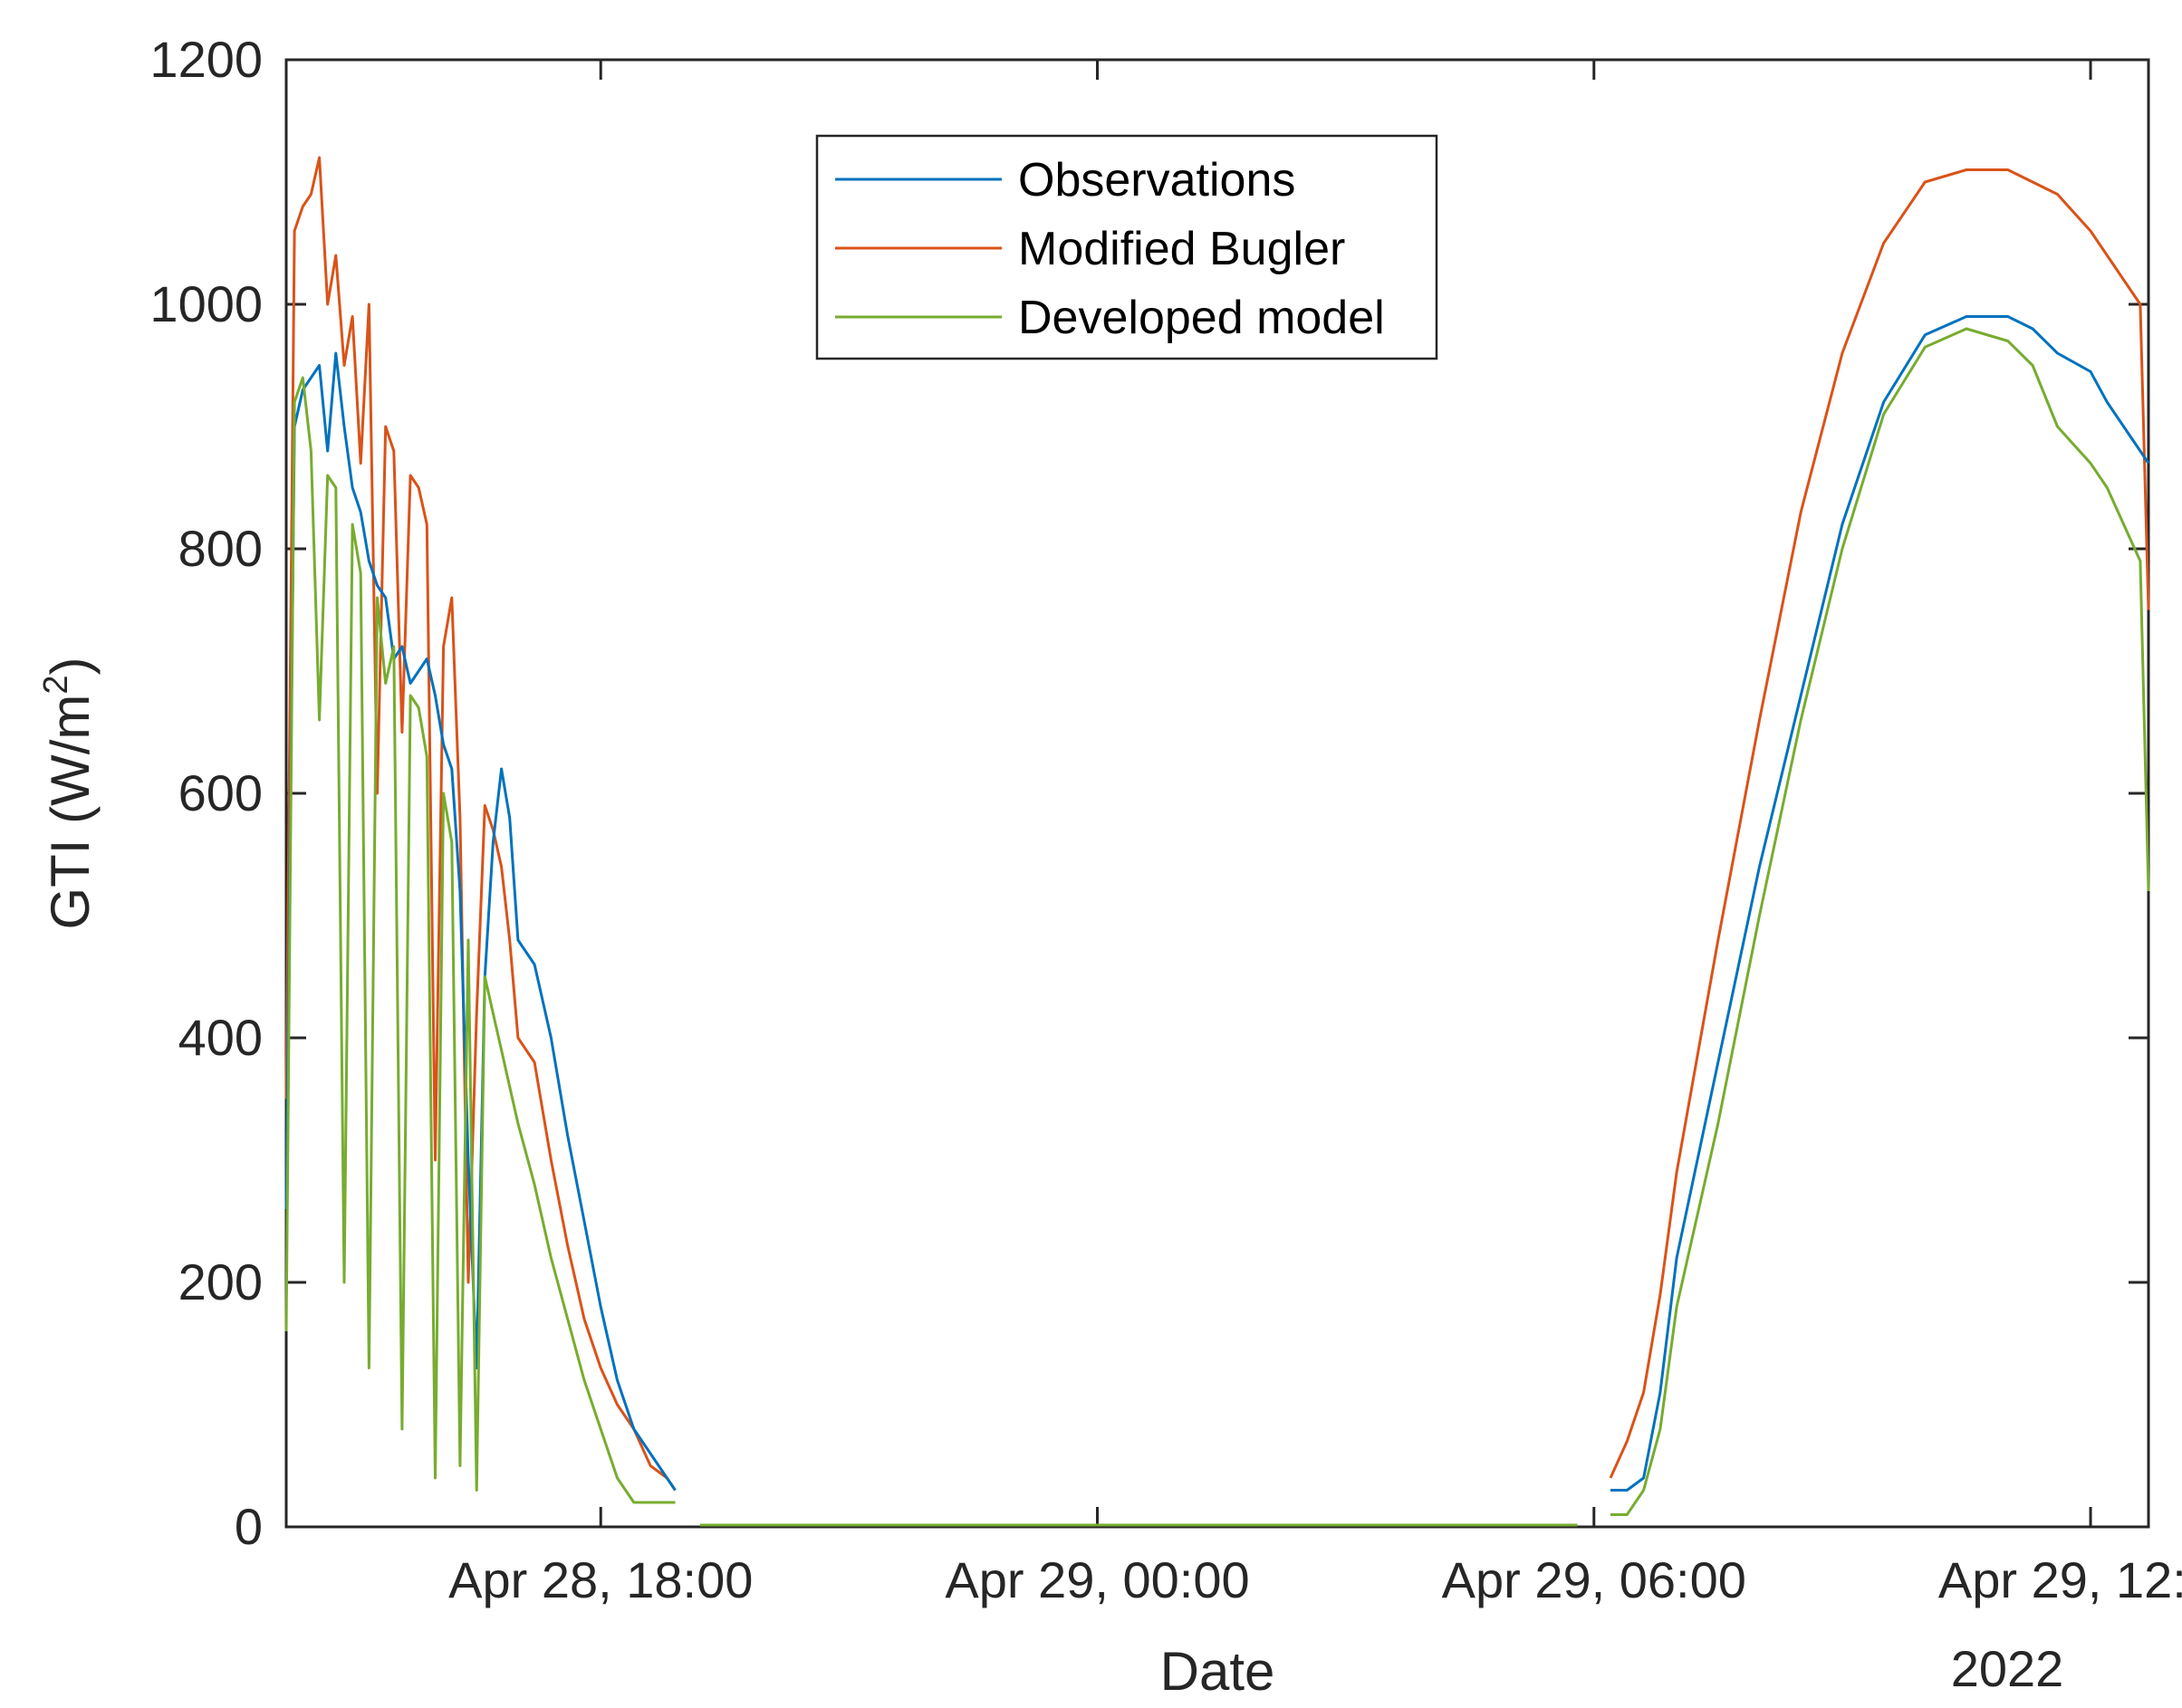 The width and height of the screenshot is (2182, 1708). I want to click on series-observations, so click(480, 921).